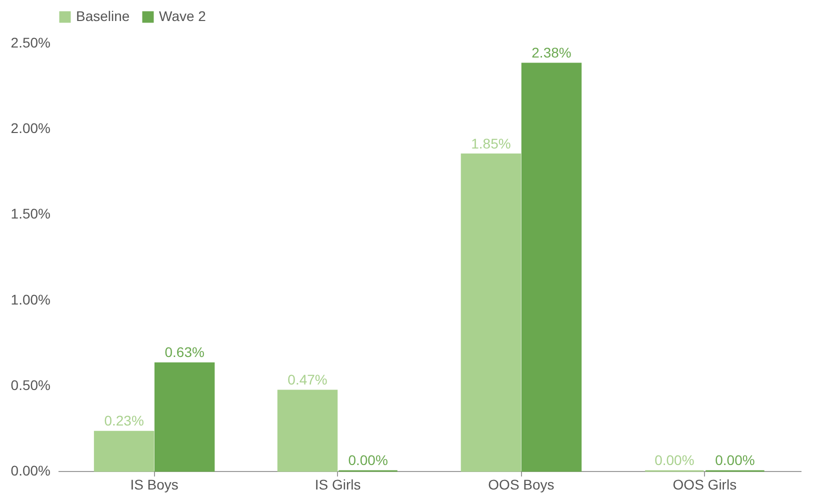  Describe the element at coordinates (521, 484) in the screenshot. I see `x-tick-label: OOS Boys` at that location.